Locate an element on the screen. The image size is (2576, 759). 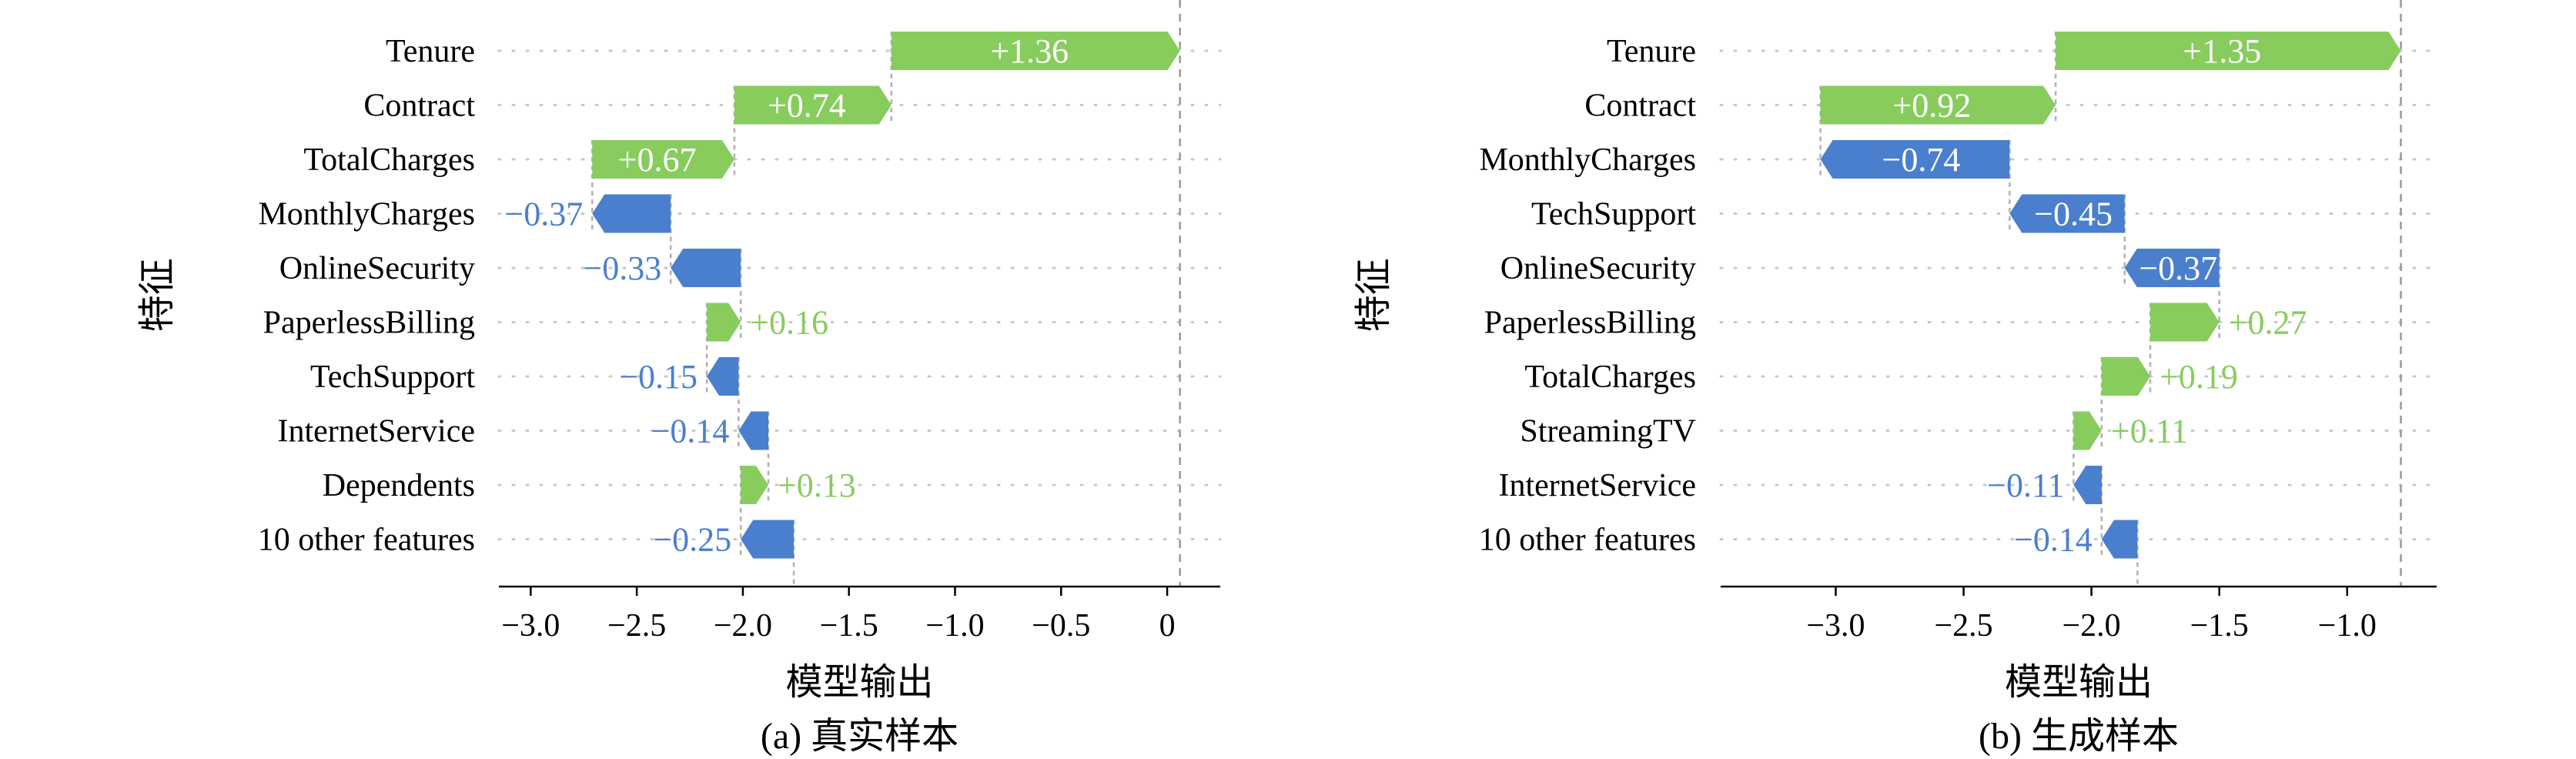
x-tick-label: −0.5 is located at coordinates (1061, 626).